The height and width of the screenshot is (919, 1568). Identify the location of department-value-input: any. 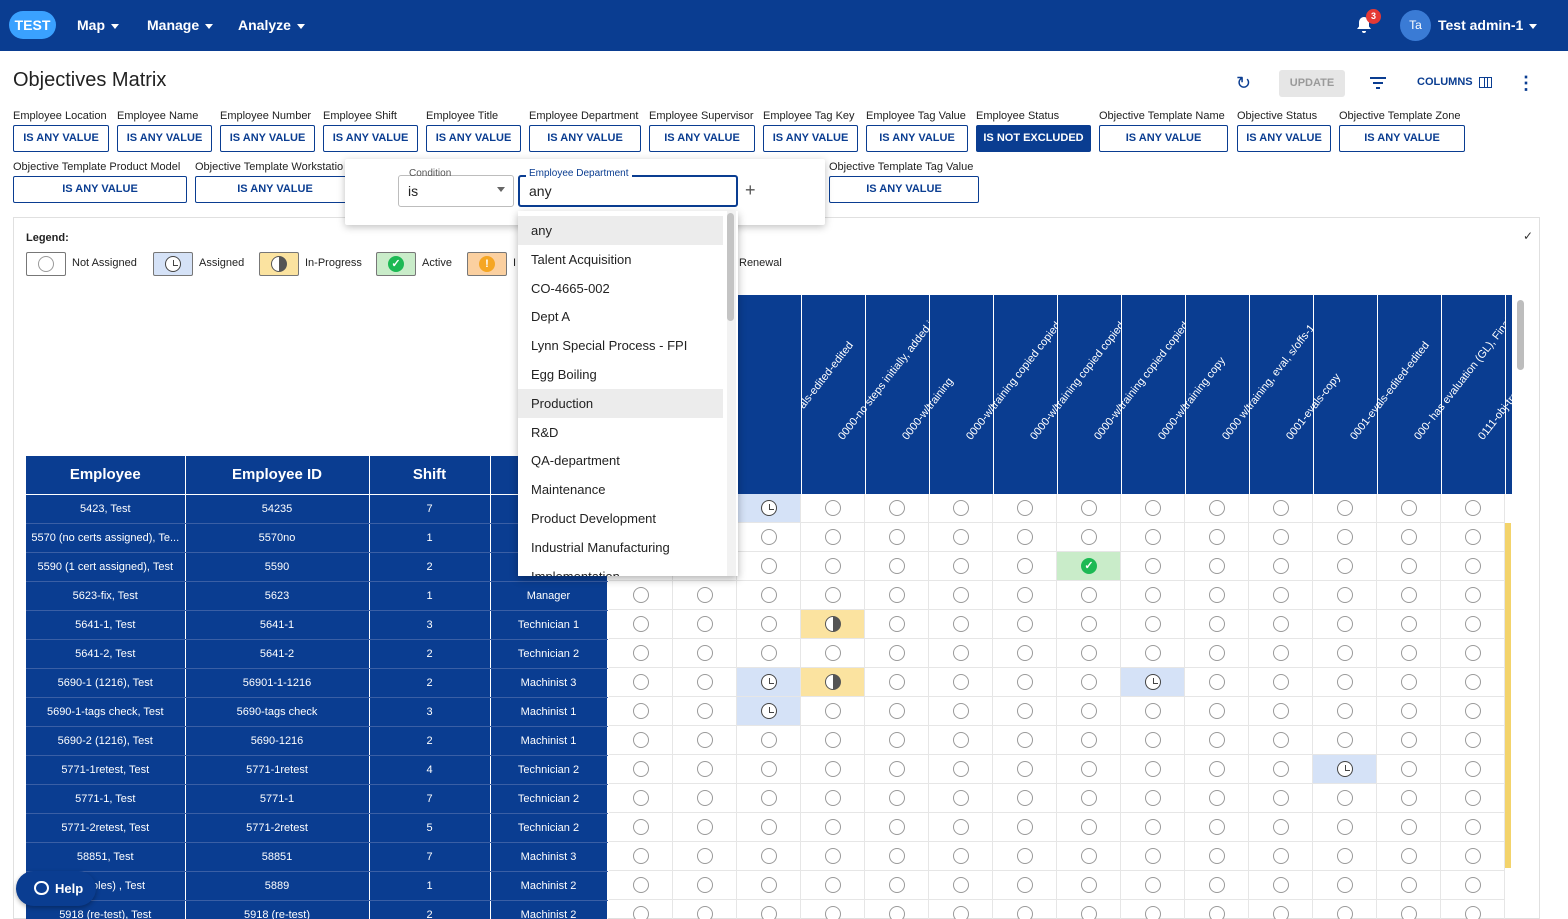
(628, 191).